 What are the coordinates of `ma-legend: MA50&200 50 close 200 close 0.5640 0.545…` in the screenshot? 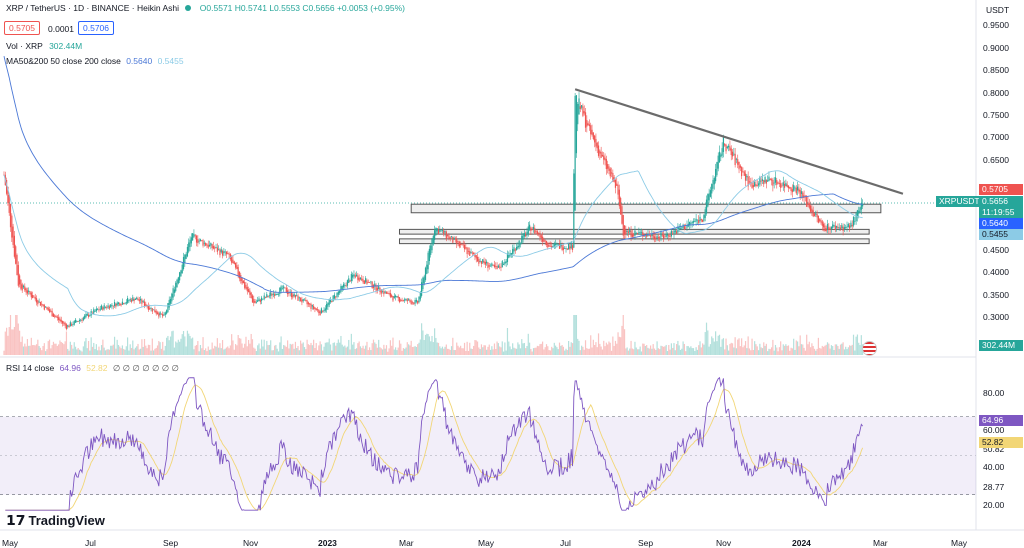 It's located at (95, 61).